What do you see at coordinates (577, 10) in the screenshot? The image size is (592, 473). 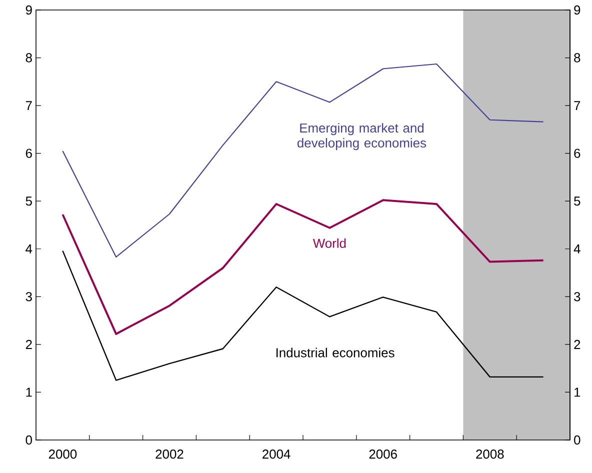 I see `y2-tick-label: 9` at bounding box center [577, 10].